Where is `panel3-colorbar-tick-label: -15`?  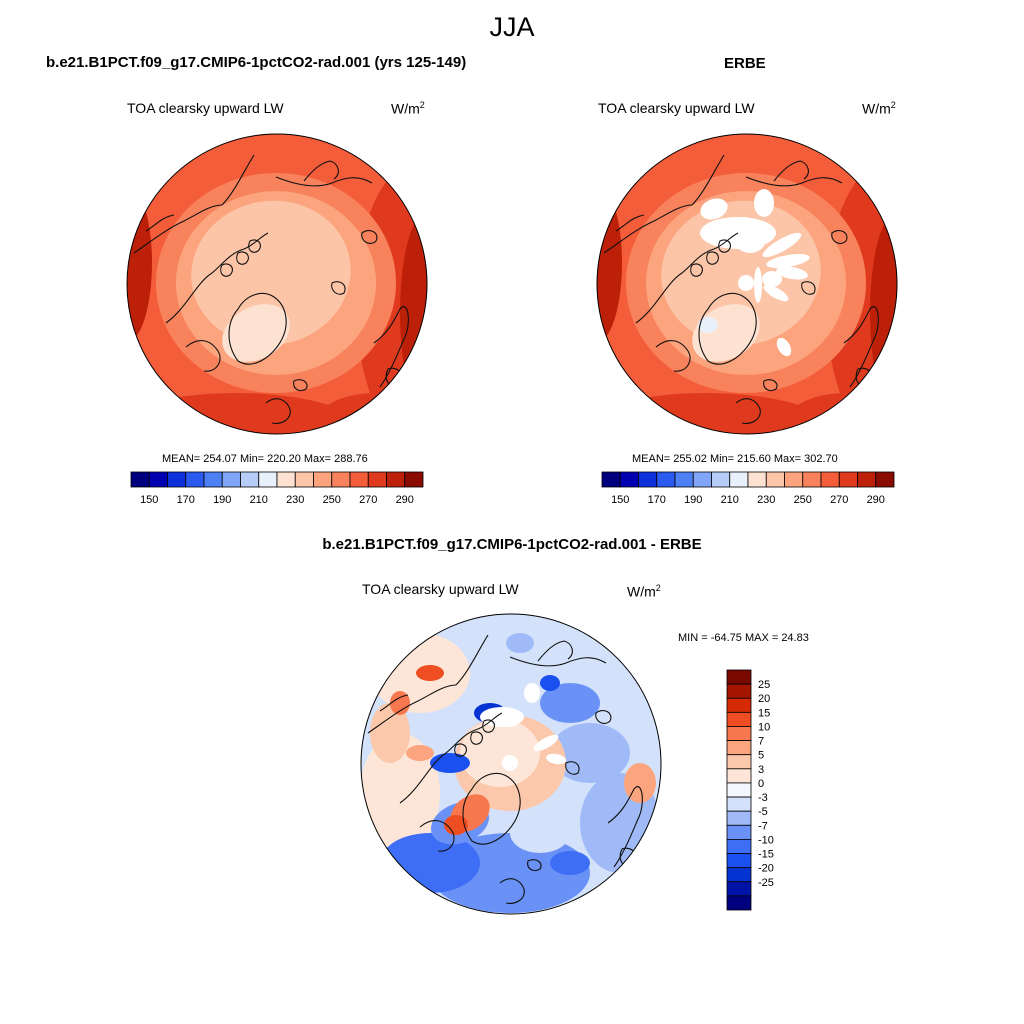
panel3-colorbar-tick-label: -15 is located at coordinates (766, 855).